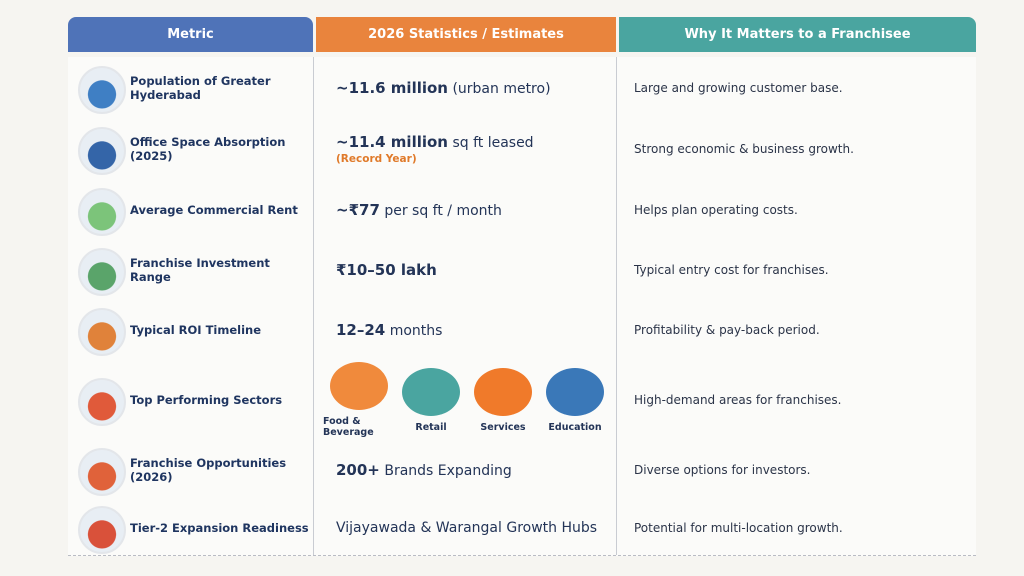  I want to click on why-cell: High-demand areas for franchises., so click(738, 400).